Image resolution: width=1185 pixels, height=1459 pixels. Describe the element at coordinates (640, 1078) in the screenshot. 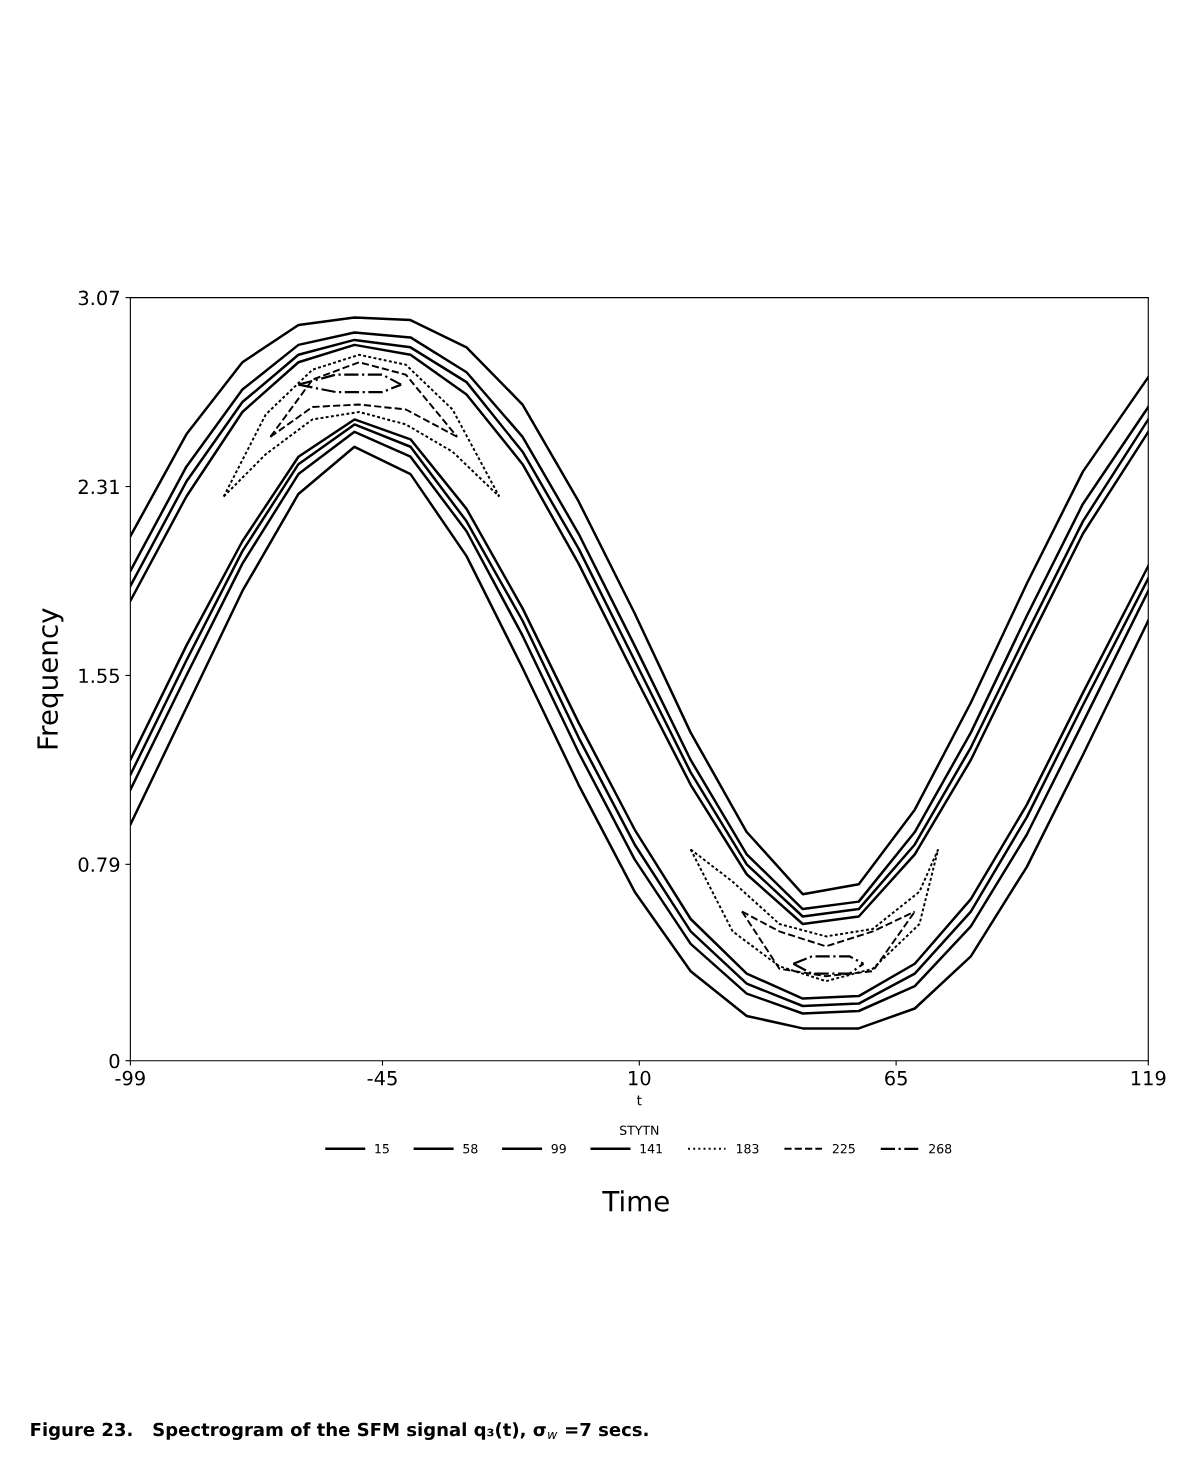

I see `x-tick-label: 10` at that location.